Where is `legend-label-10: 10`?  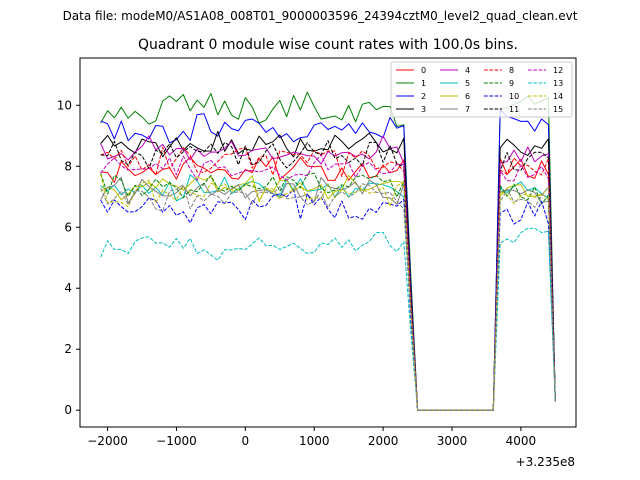 legend-label-10: 10 is located at coordinates (514, 96).